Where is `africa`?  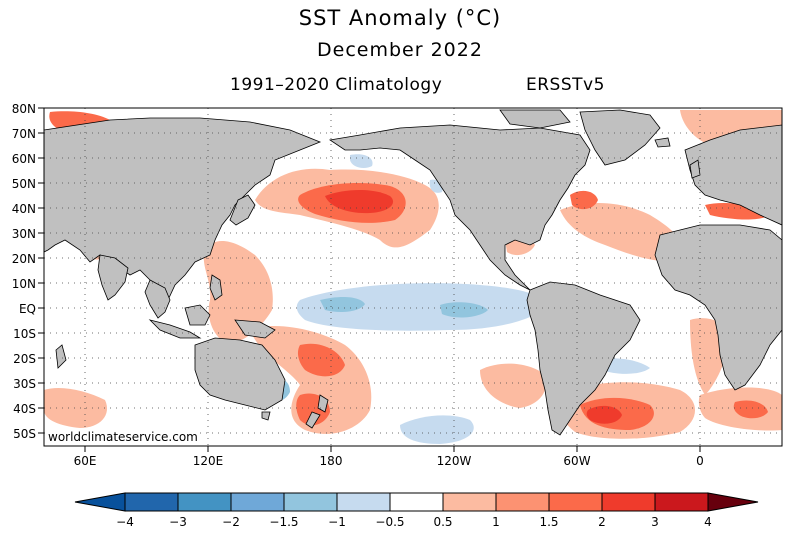
africa is located at coordinates (718, 307).